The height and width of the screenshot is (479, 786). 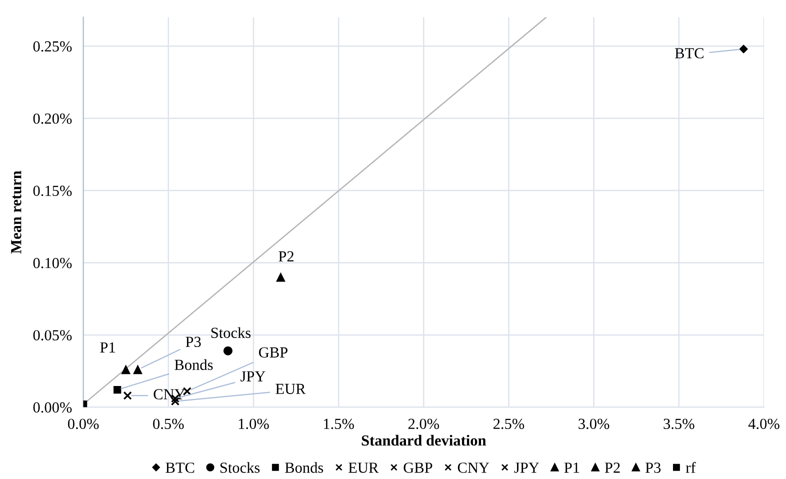 What do you see at coordinates (424, 424) in the screenshot?
I see `x-tick-label: 2.0%` at bounding box center [424, 424].